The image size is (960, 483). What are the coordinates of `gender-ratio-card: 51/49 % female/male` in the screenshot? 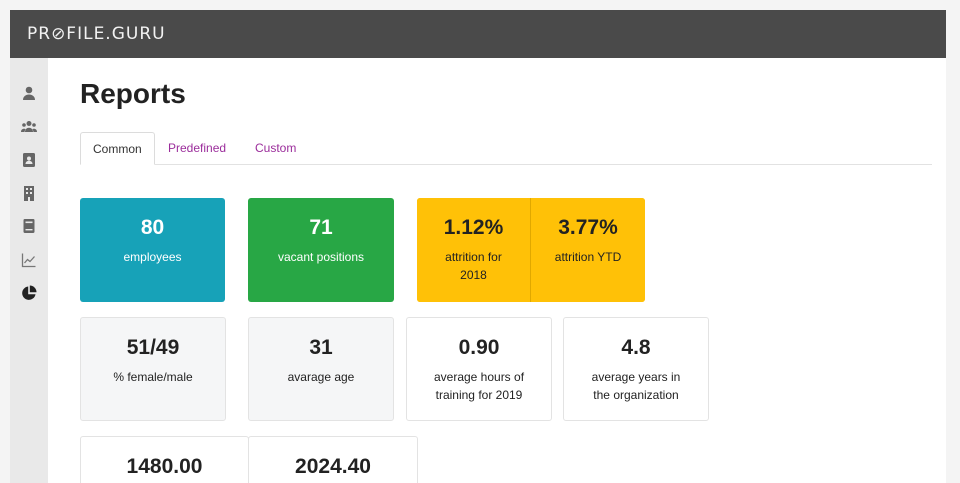 It's located at (153, 369).